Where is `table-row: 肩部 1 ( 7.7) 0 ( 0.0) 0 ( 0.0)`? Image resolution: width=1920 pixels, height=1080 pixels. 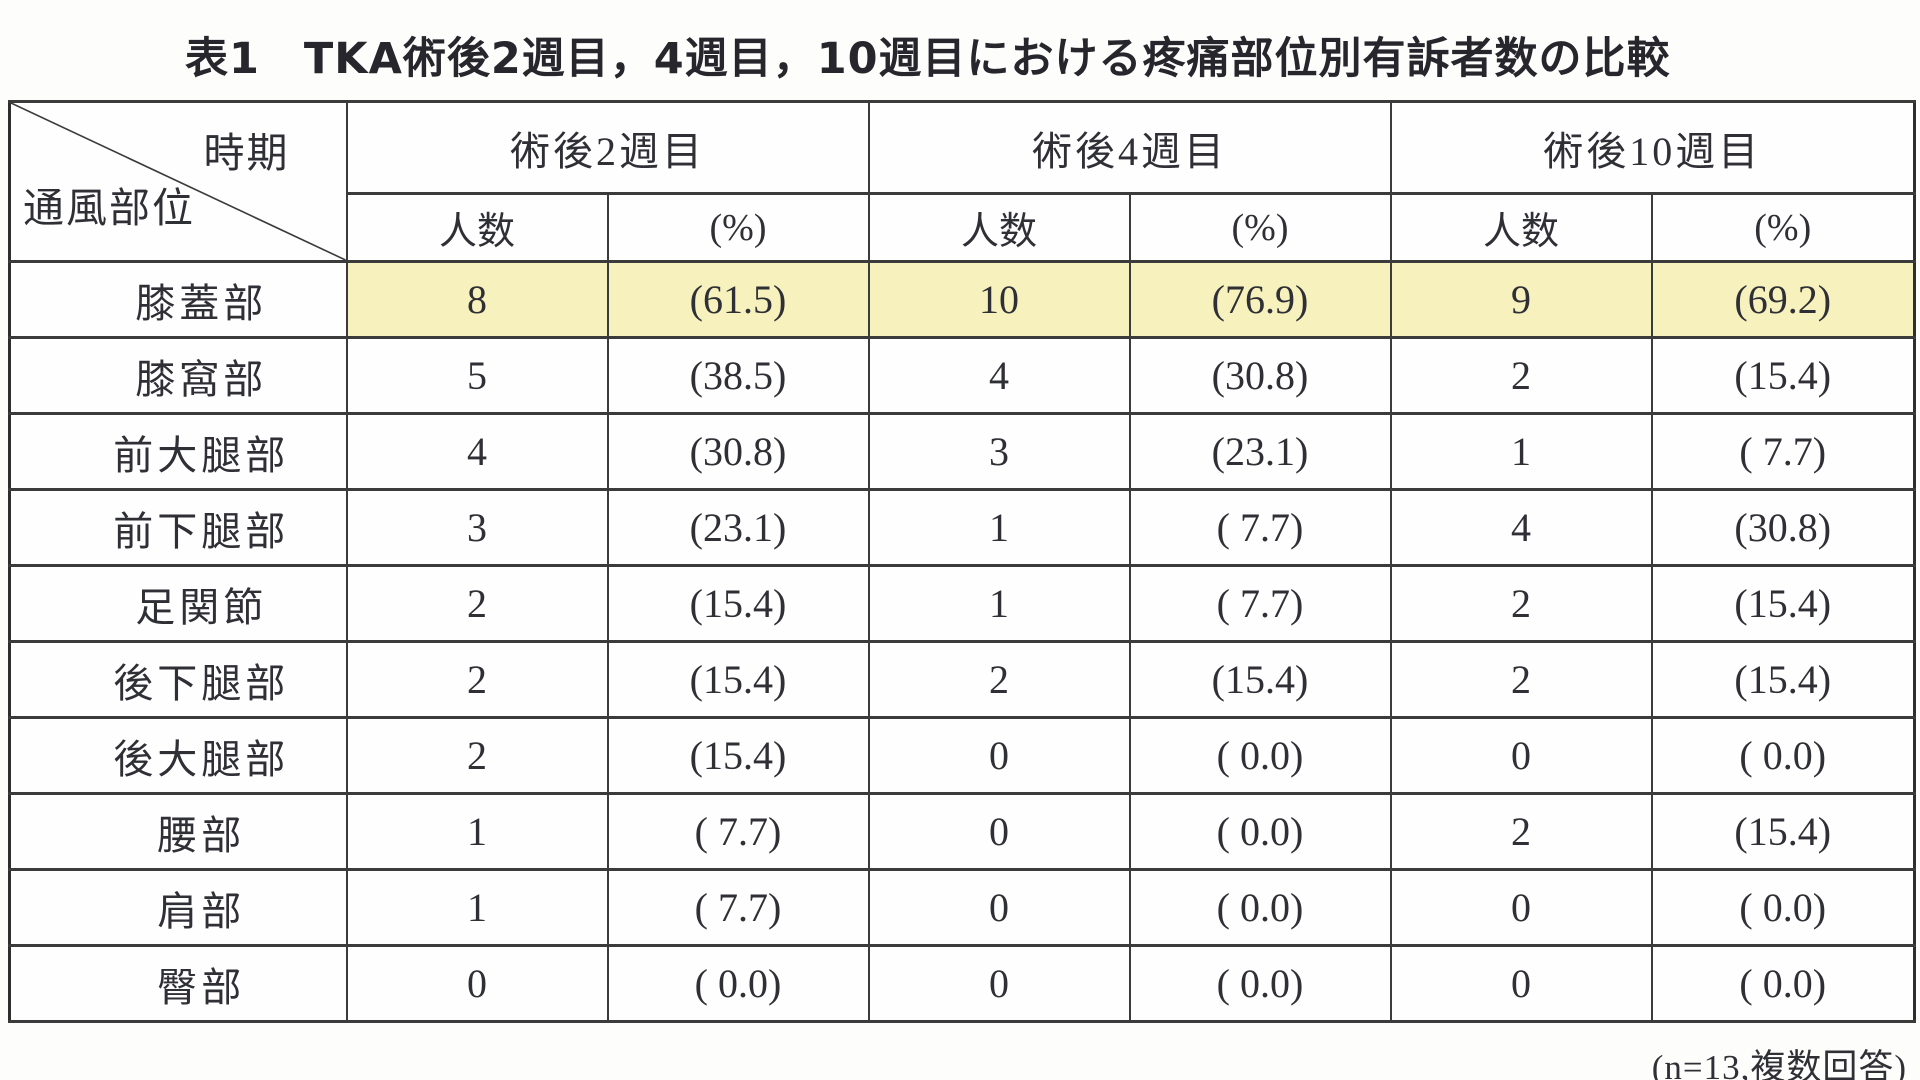 table-row: 肩部 1 ( 7.7) 0 ( 0.0) 0 ( 0.0) is located at coordinates (962, 907).